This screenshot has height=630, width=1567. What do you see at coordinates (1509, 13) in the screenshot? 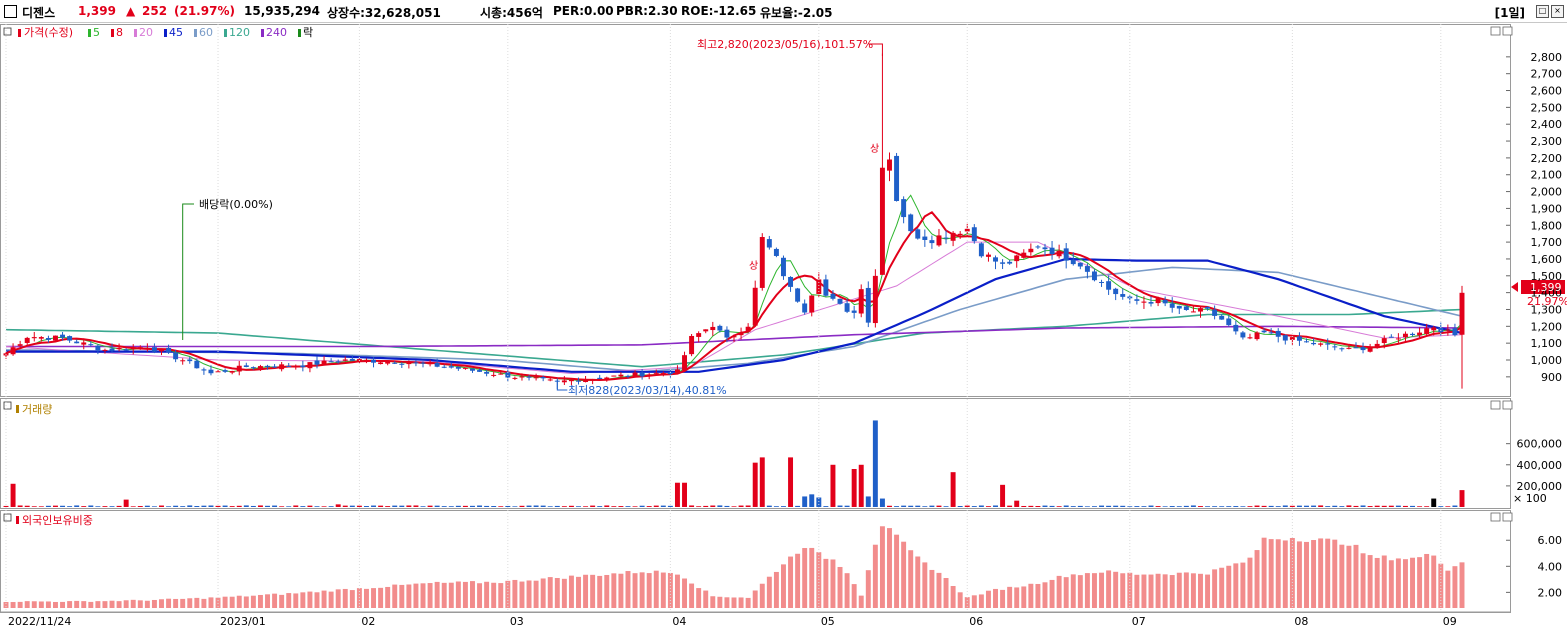
I see `period-selector: [1일]` at bounding box center [1509, 13].